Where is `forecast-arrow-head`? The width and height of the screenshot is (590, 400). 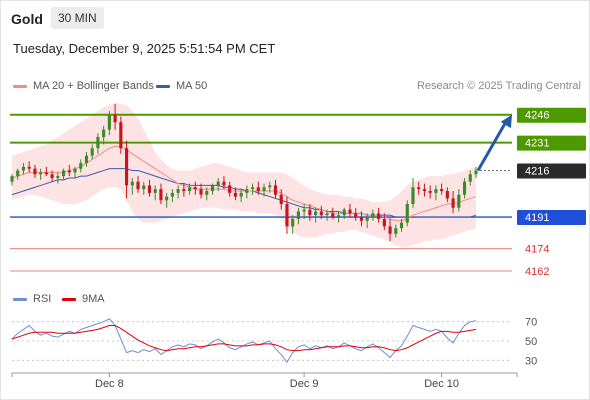 forecast-arrow-head is located at coordinates (506, 121).